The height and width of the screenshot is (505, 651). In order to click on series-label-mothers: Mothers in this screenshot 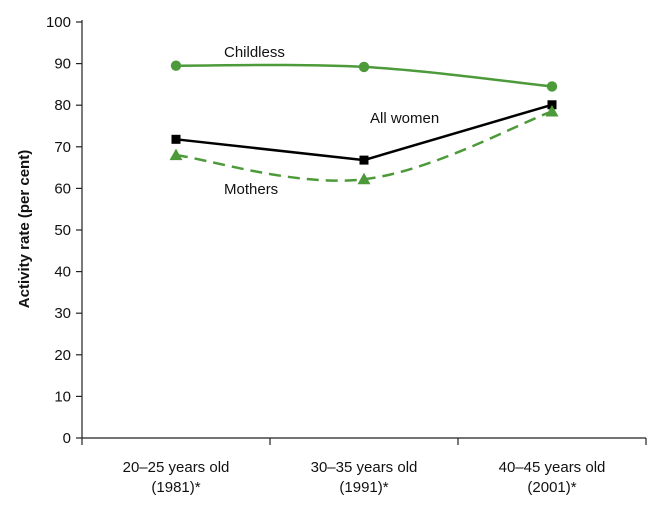, I will do `click(251, 189)`.